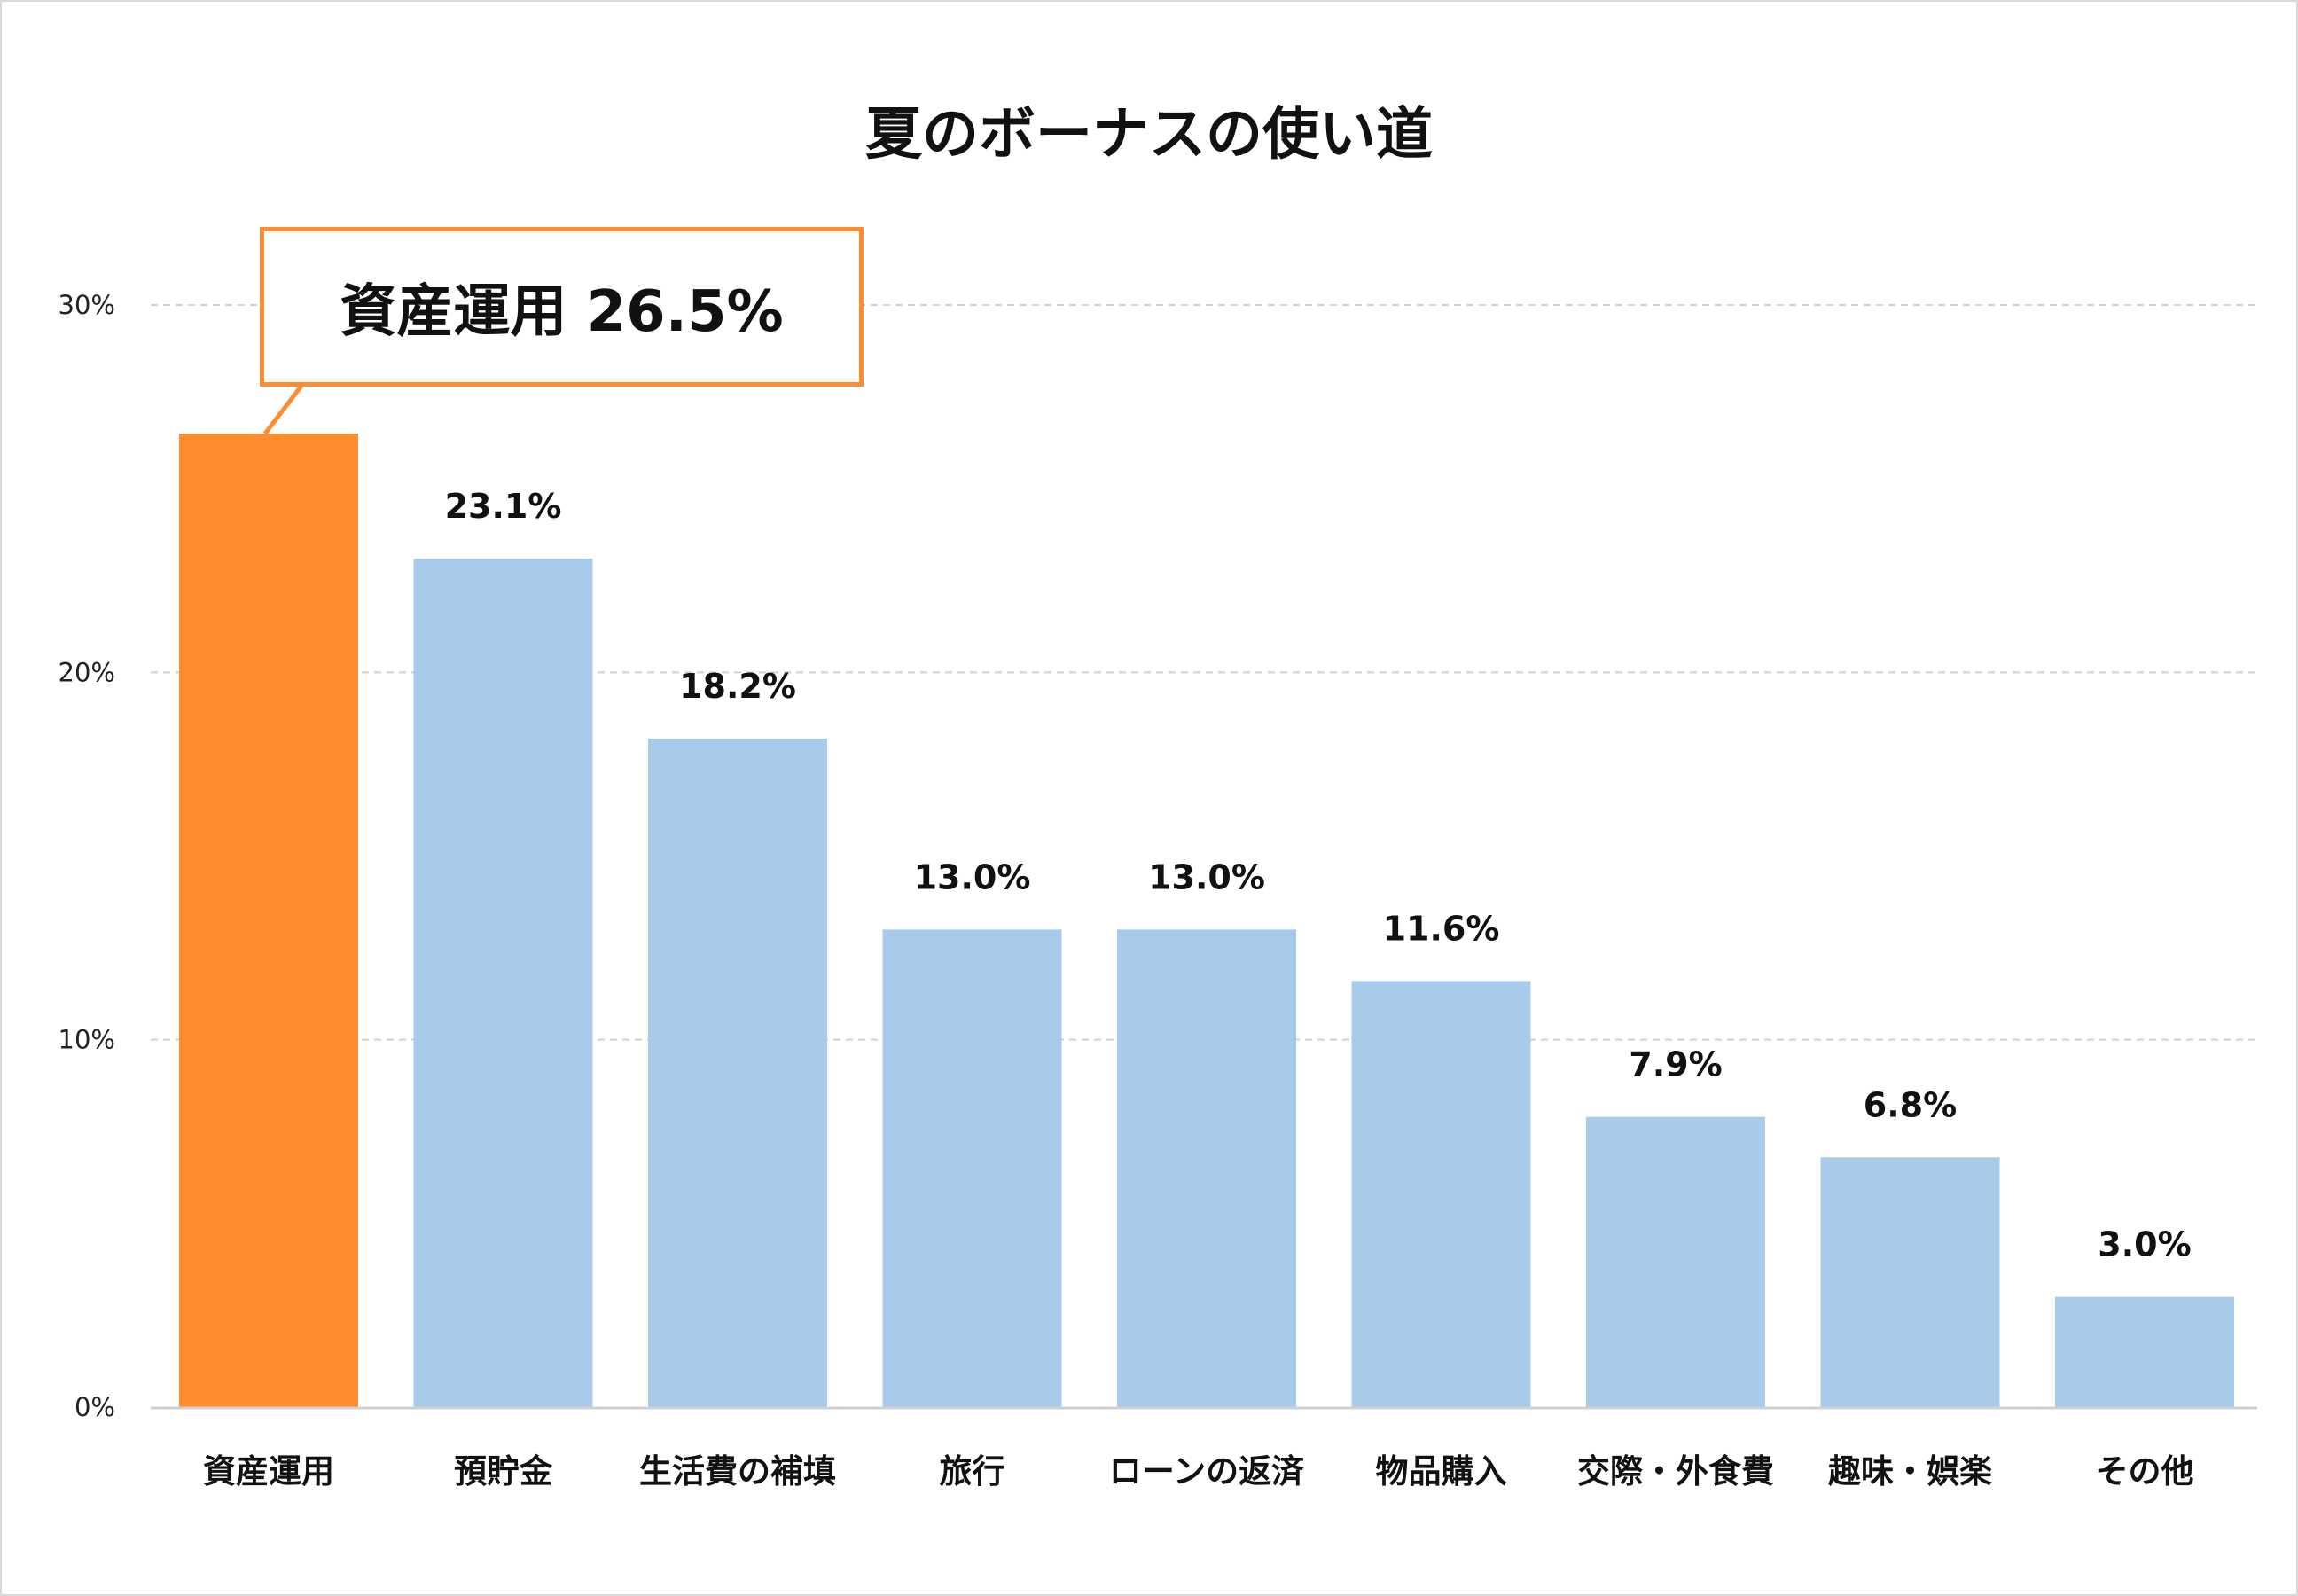 This screenshot has height=1596, width=2298. Describe the element at coordinates (1675, 1064) in the screenshot. I see `value-label: 7.9%` at that location.